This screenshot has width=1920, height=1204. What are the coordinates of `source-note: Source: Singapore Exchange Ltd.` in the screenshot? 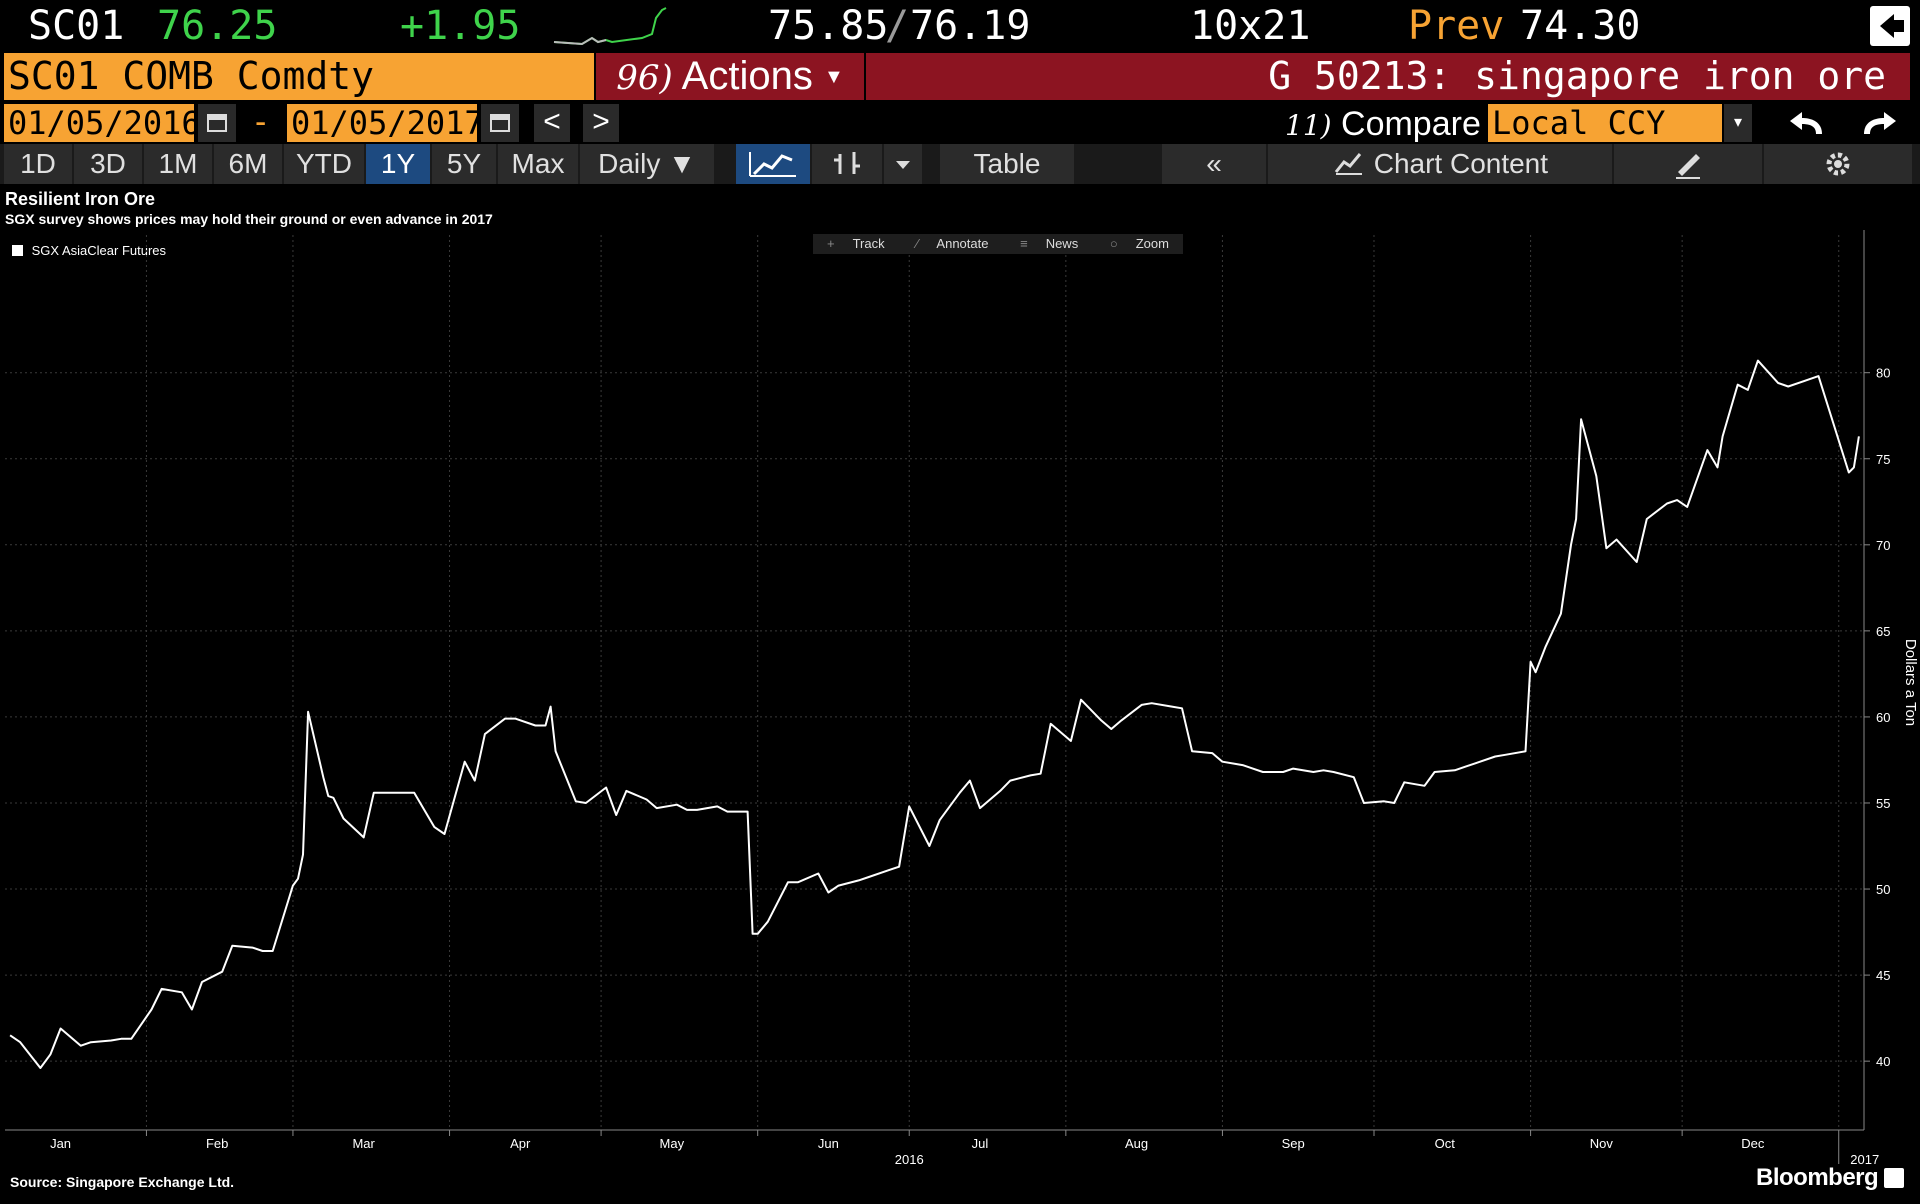 It's located at (122, 1182).